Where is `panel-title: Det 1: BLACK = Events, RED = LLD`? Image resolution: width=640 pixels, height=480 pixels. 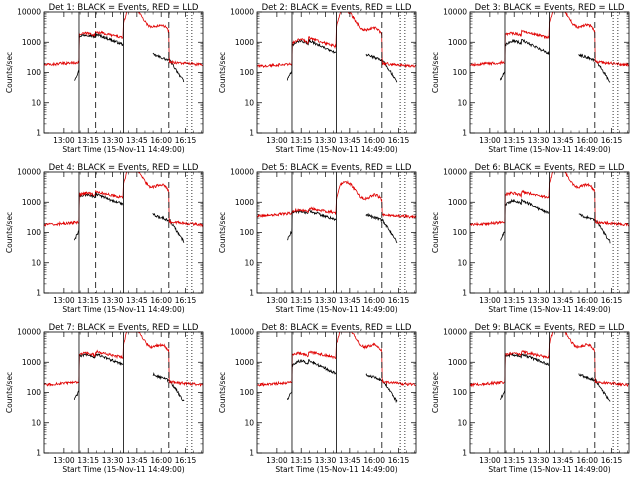 panel-title: Det 1: BLACK = Events, RED = LLD is located at coordinates (124, 8).